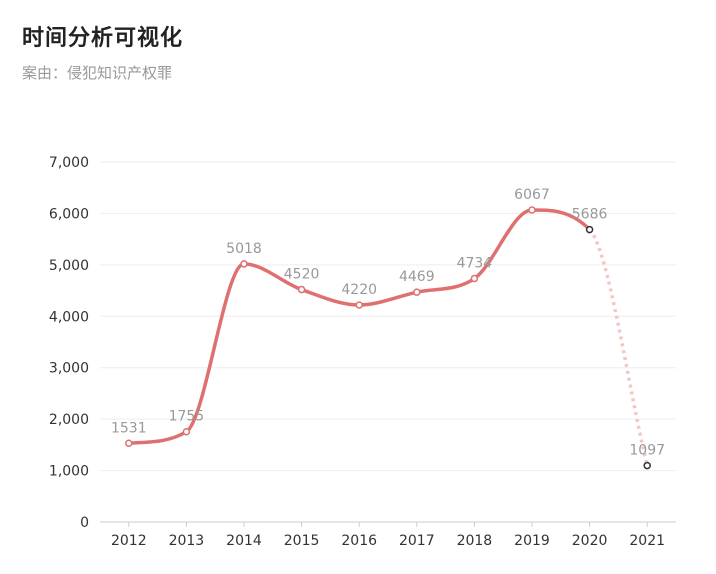 This screenshot has width=716, height=574. I want to click on data-label: 5018, so click(244, 249).